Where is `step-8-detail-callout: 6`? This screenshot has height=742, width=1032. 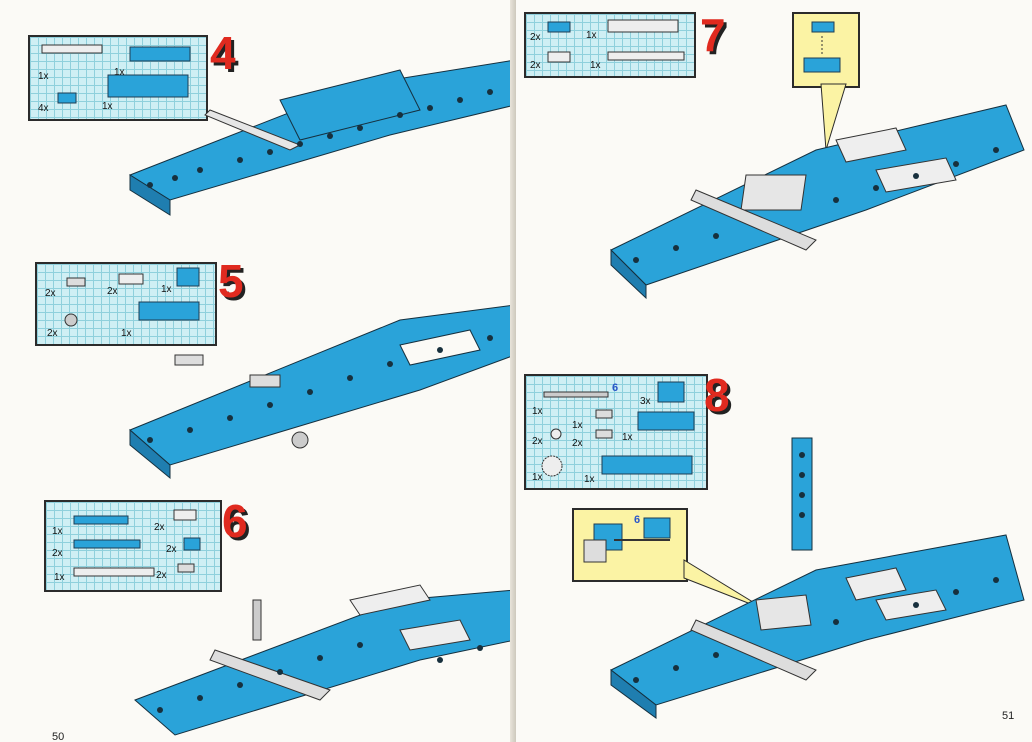 step-8-detail-callout: 6 is located at coordinates (630, 545).